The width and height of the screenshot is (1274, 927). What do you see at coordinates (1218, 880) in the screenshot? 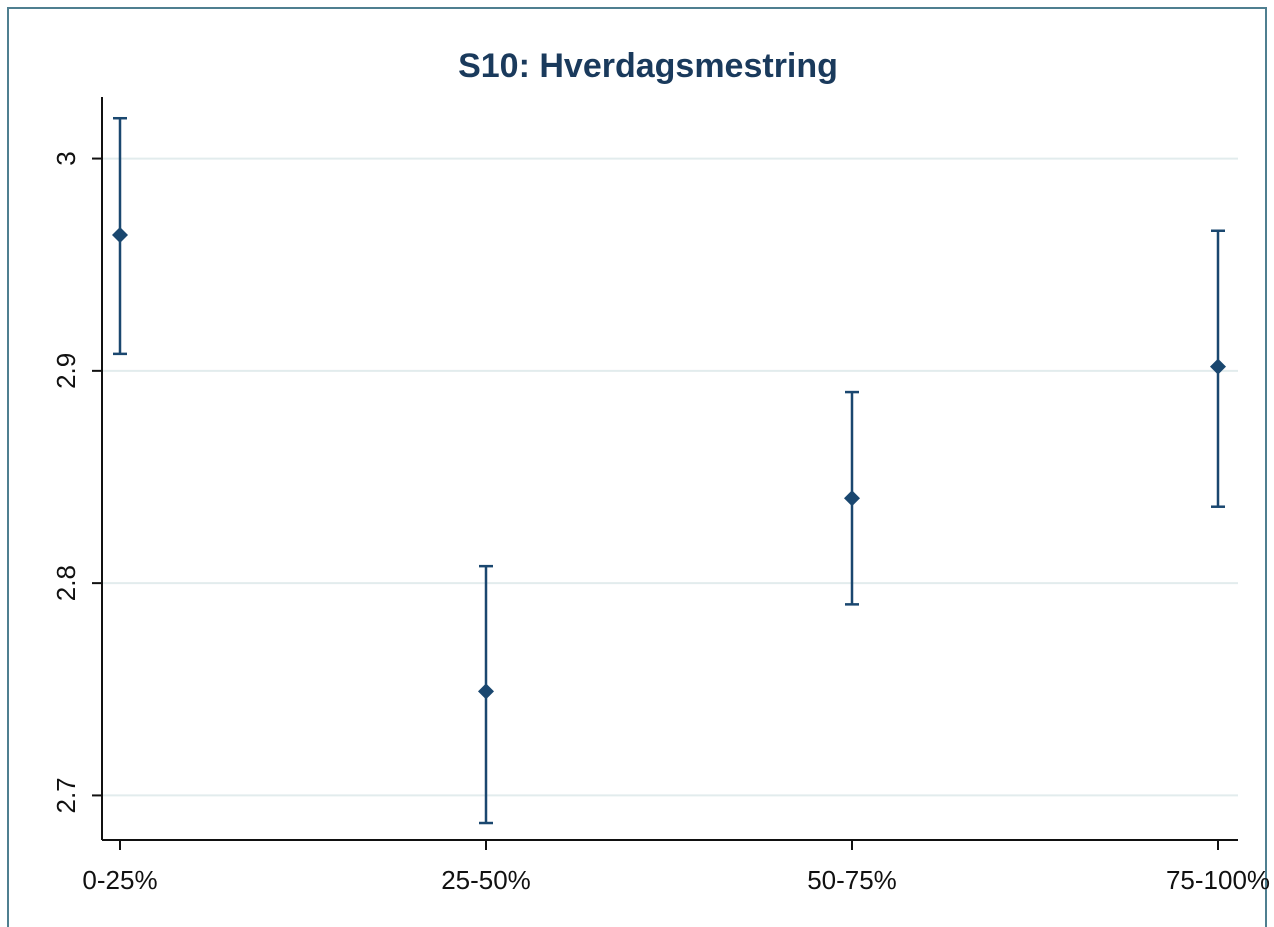
I see `x-tick-label: 75-100%` at bounding box center [1218, 880].